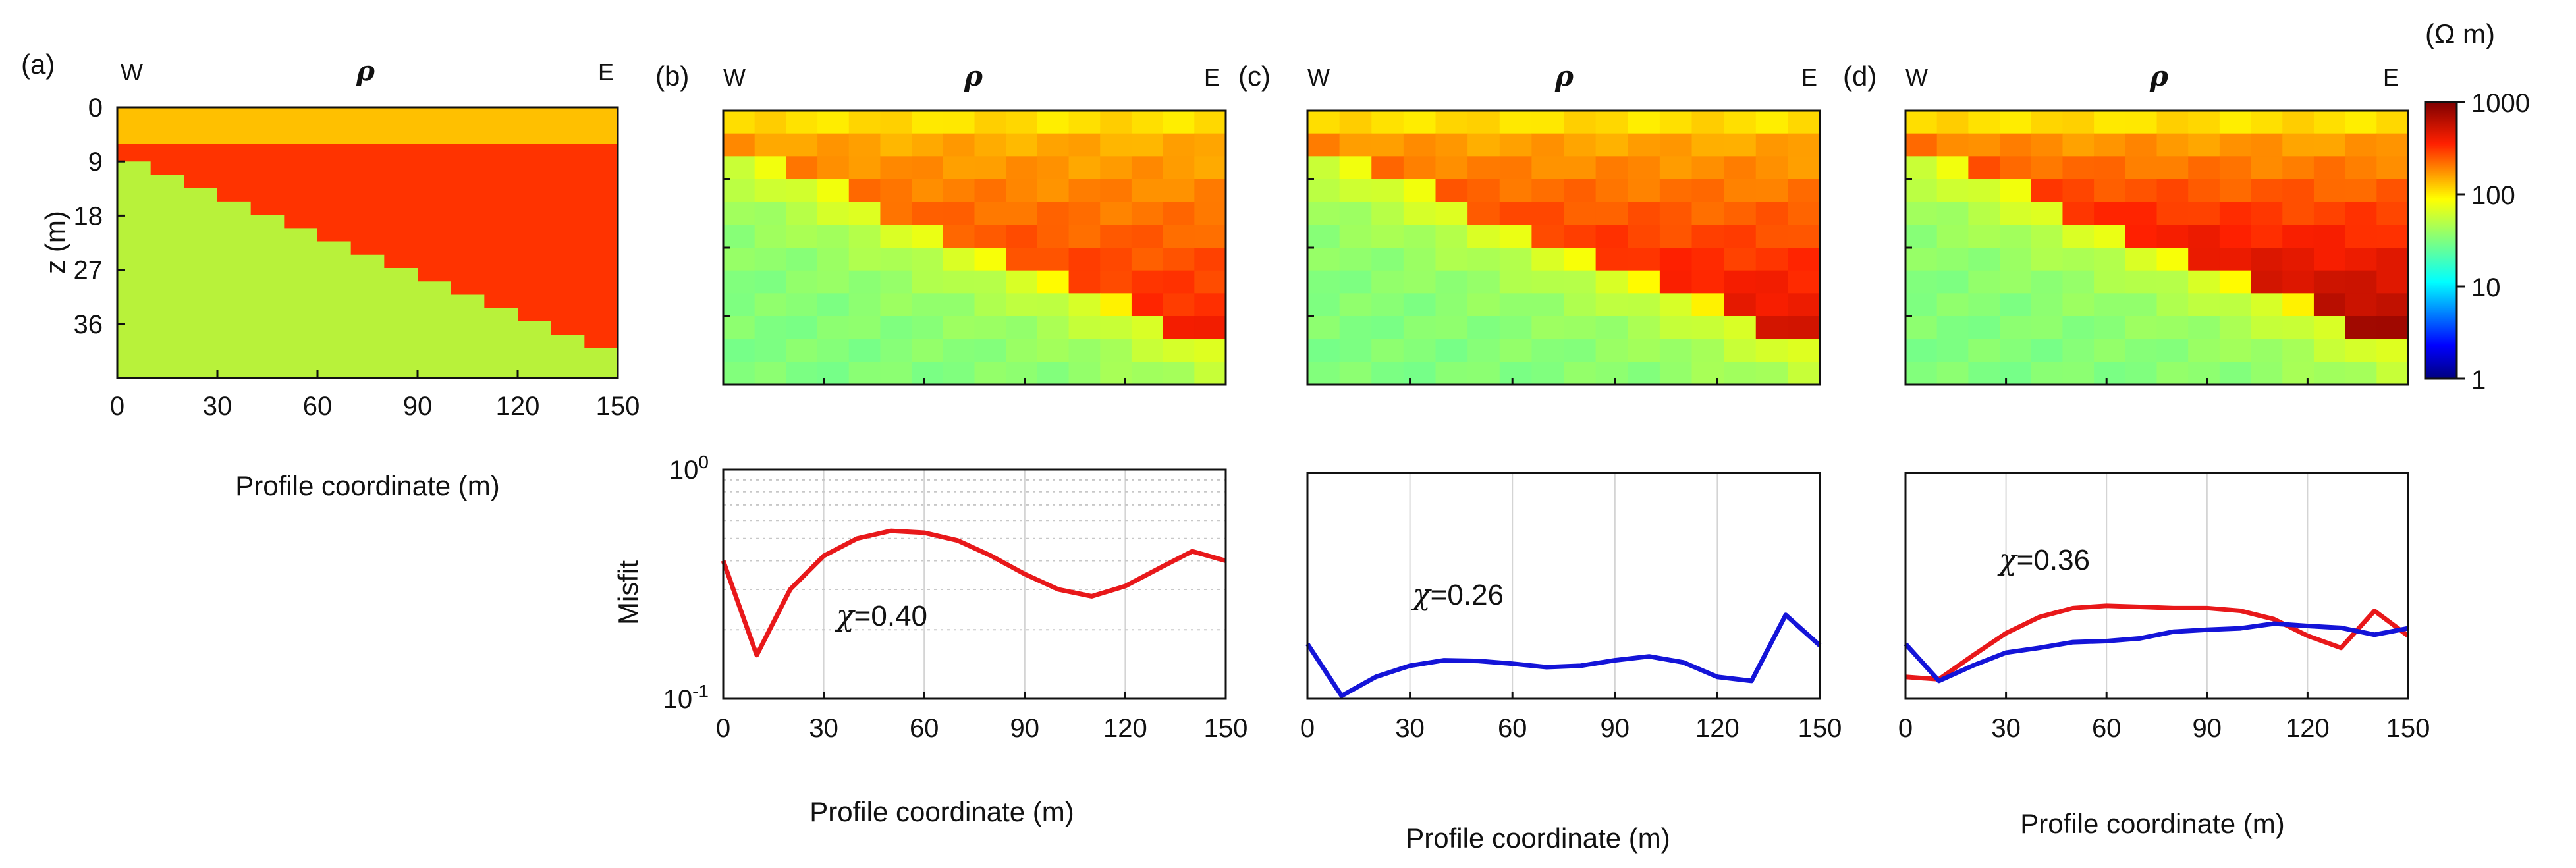 The image size is (2576, 868). What do you see at coordinates (672, 76) in the screenshot?
I see `panel-b-label: (b)` at bounding box center [672, 76].